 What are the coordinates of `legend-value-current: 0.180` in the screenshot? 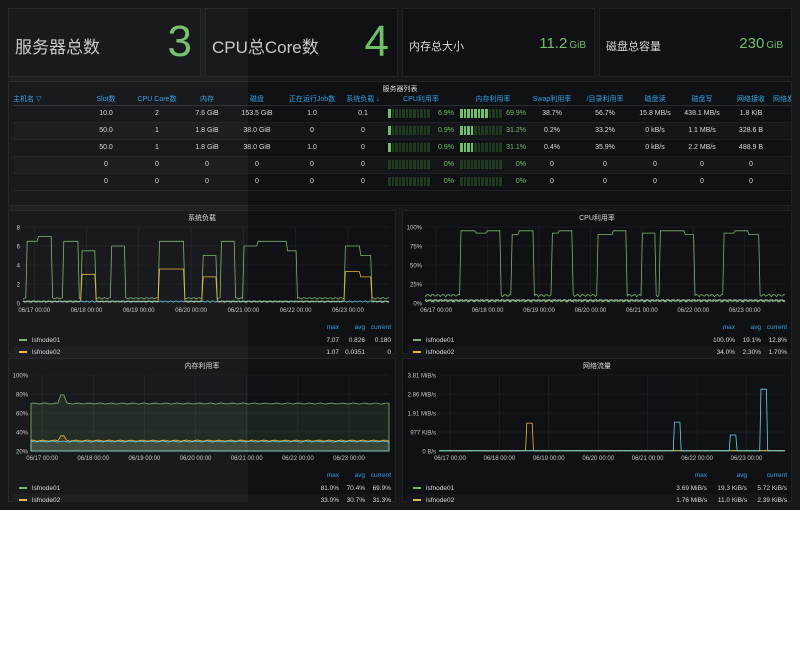 It's located at (382, 340).